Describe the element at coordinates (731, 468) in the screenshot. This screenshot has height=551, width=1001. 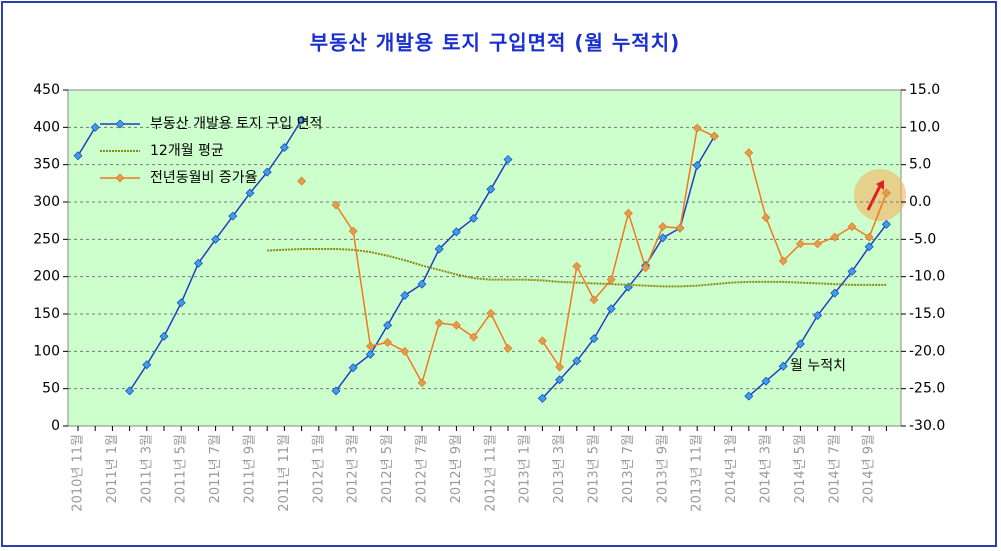
I see `x-tick-label: 2014년 1월` at that location.